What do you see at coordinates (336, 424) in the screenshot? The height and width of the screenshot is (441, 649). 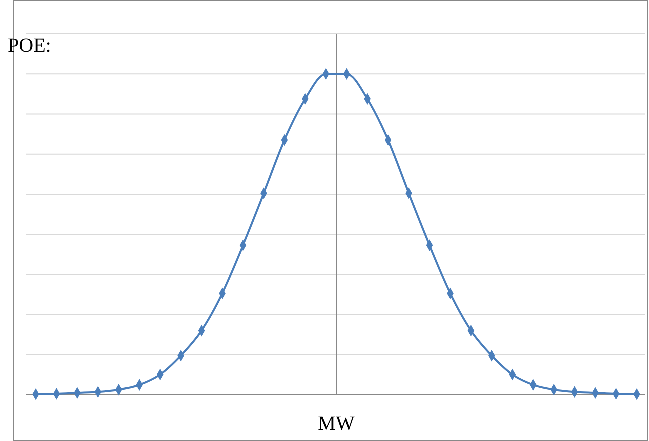 I see `x-axis-title: MW` at bounding box center [336, 424].